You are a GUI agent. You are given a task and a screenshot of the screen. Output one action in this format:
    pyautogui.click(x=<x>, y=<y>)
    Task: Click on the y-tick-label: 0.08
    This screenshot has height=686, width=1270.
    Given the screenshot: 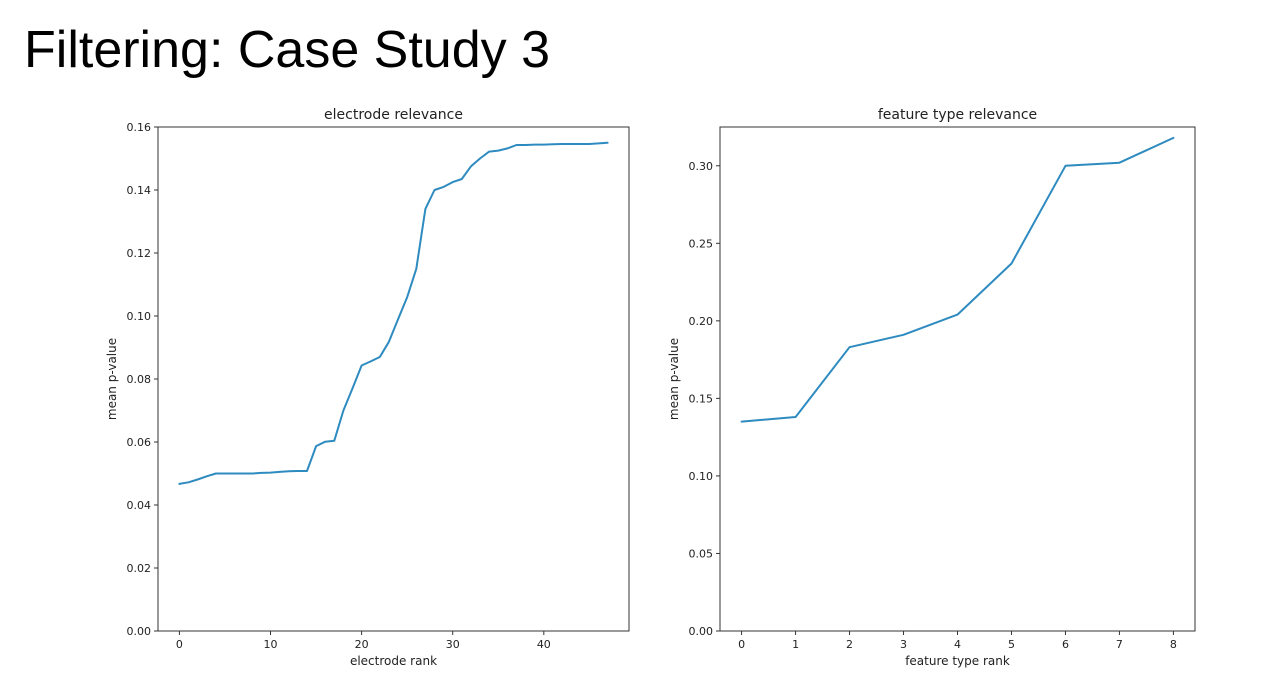 What is the action you would take?
    pyautogui.click(x=139, y=379)
    